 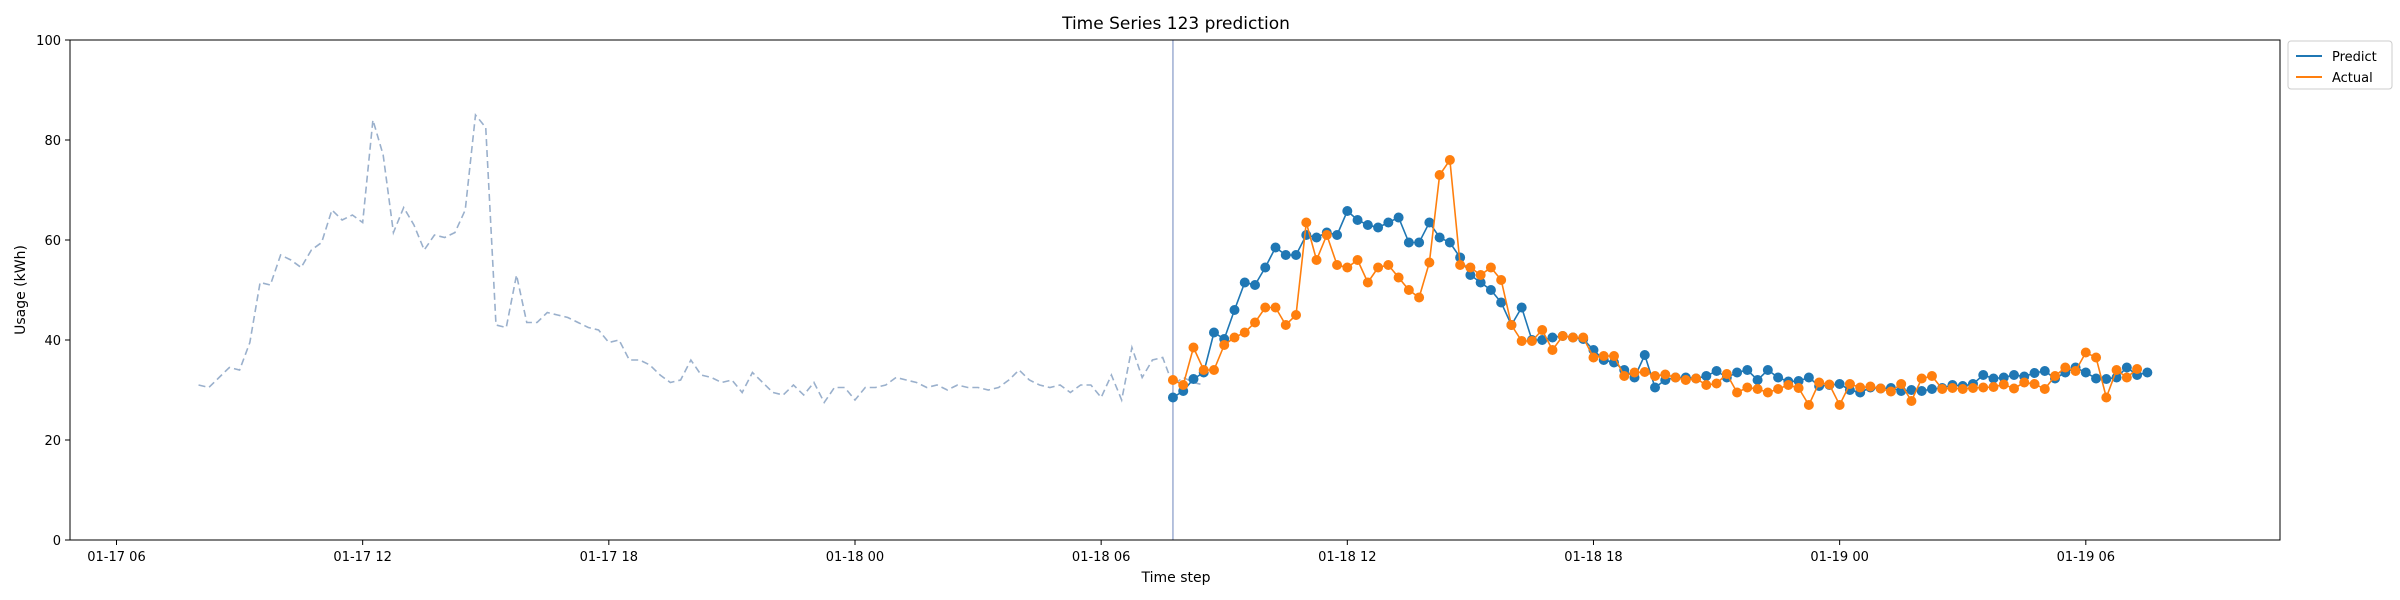 I want to click on legend-predict-label: Predict, so click(x=2354, y=57).